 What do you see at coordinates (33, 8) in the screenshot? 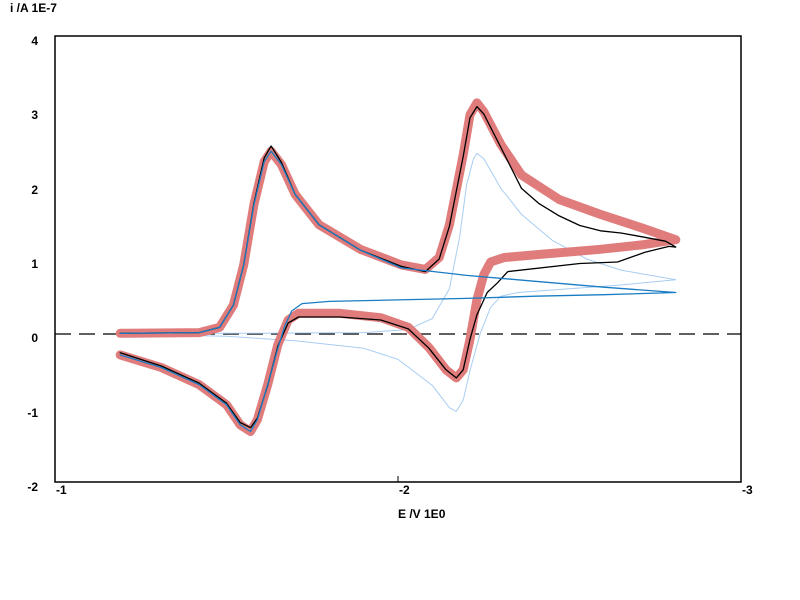
I see `y-axis-label: i /A 1E-7` at bounding box center [33, 8].